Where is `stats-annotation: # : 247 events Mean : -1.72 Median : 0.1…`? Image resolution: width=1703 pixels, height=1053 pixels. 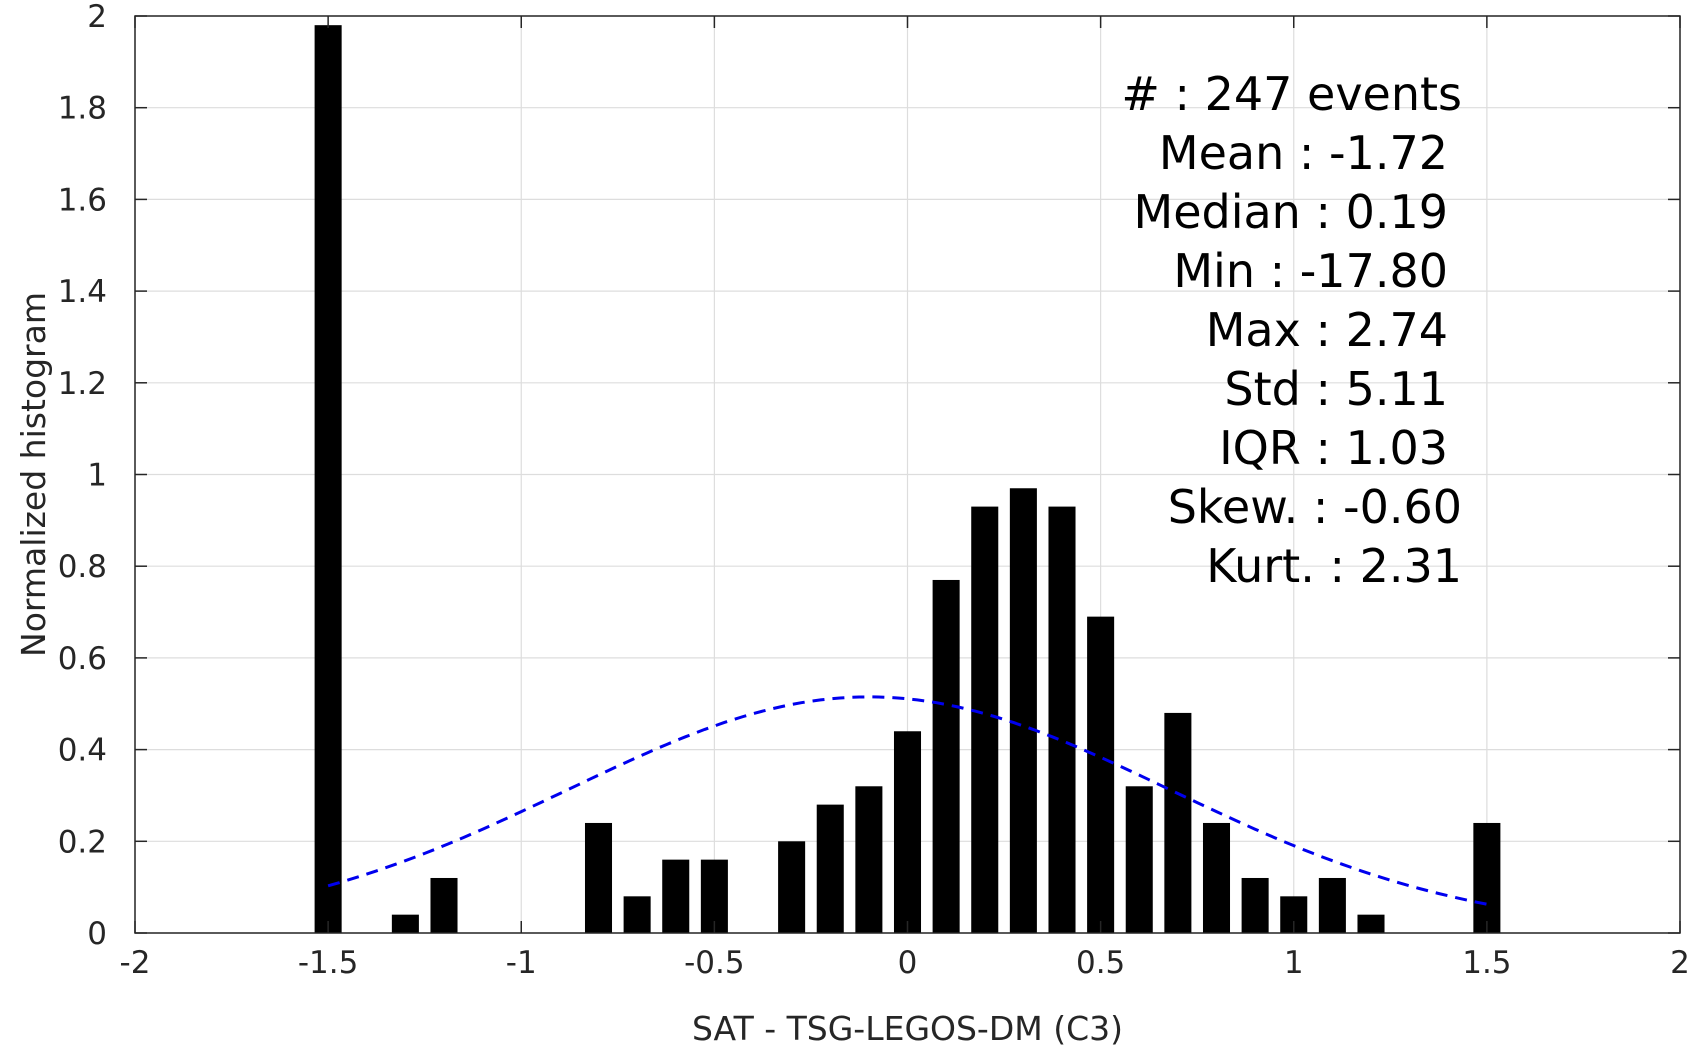
stats-annotation: # : 247 events Mean : -1.72 Median : 0.1… is located at coordinates (1291, 330).